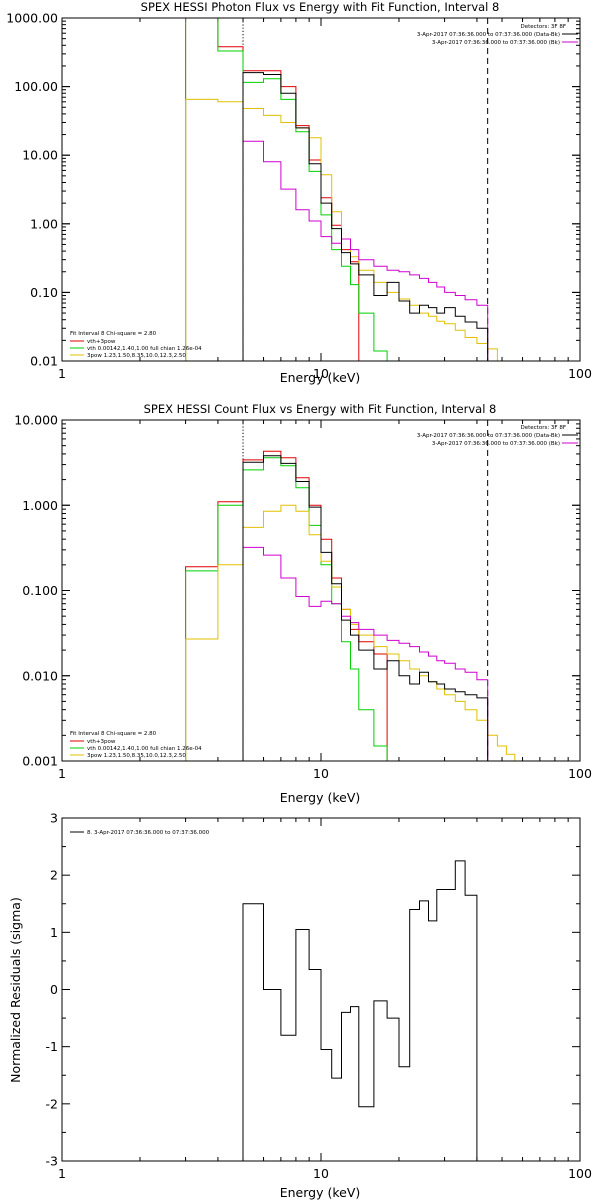  I want to click on series-1-histogram, so click(286, 609).